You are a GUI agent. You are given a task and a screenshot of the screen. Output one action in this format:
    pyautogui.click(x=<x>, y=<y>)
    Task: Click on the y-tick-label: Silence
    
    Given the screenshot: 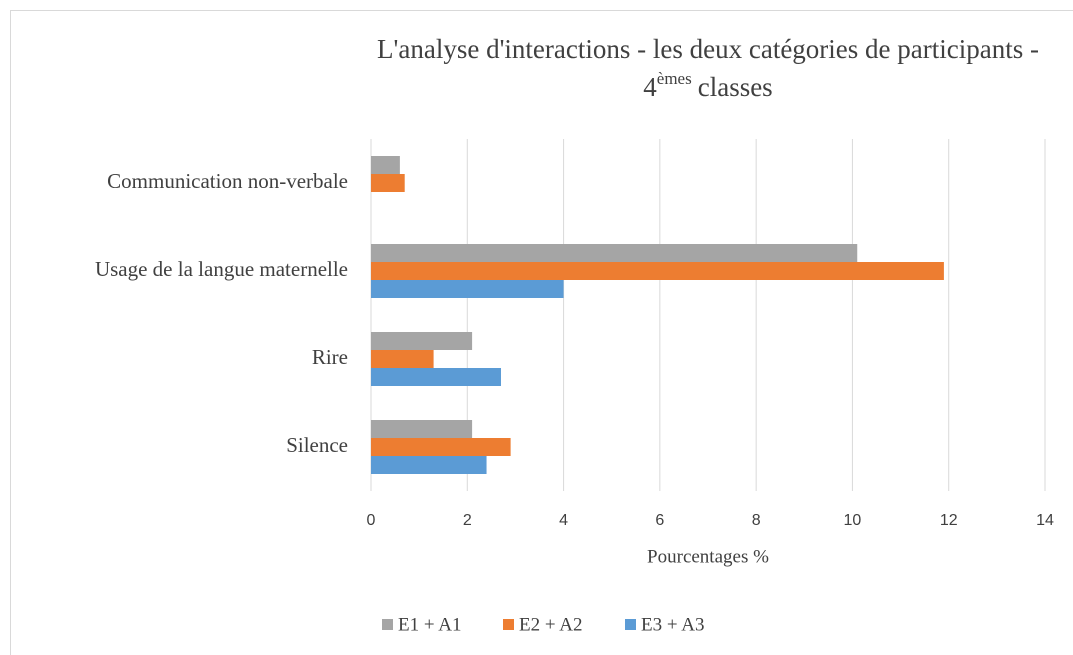 What is the action you would take?
    pyautogui.click(x=317, y=445)
    